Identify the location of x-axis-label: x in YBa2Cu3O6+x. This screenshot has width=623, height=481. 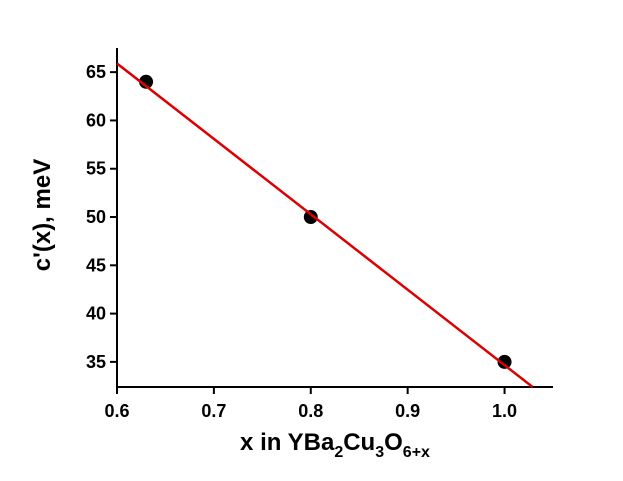
(335, 445).